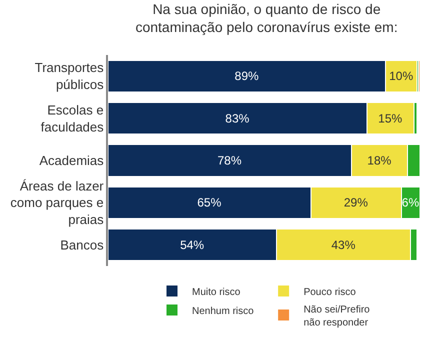  Describe the element at coordinates (216, 292) in the screenshot. I see `legend-label: Muito risco` at that location.